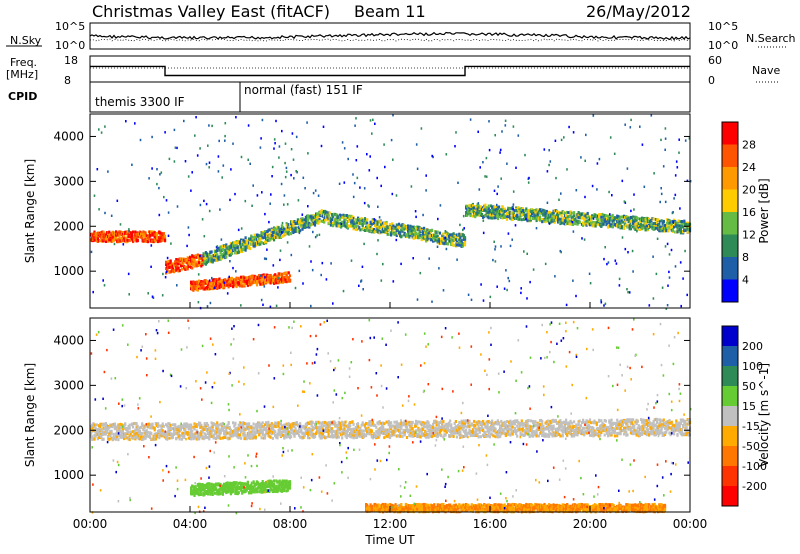 The height and width of the screenshot is (554, 800). Describe the element at coordinates (22, 74) in the screenshot. I see `freq-unit: [MHz]` at that location.